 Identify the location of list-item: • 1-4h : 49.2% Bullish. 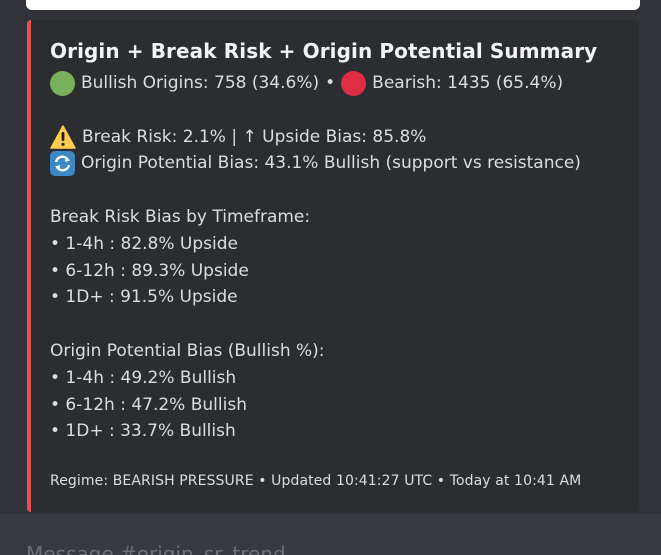
(143, 377).